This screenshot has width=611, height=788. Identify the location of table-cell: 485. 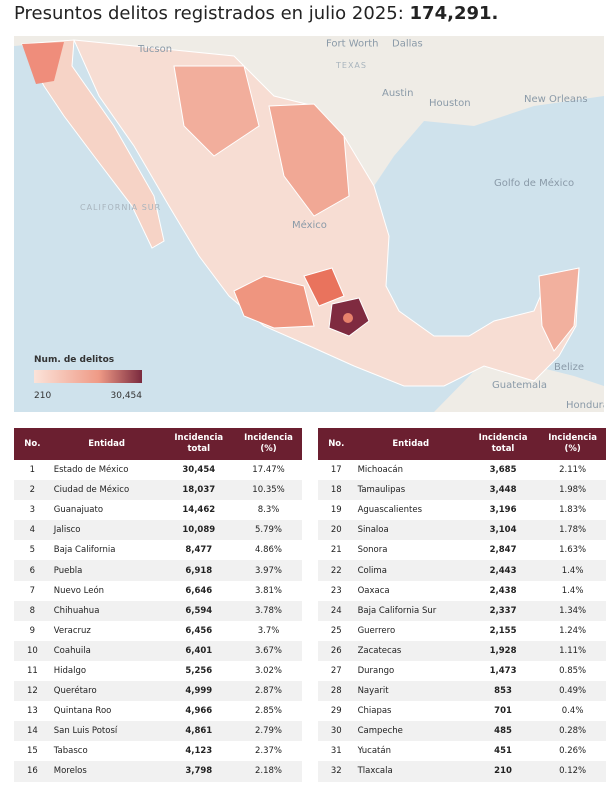
(503, 731).